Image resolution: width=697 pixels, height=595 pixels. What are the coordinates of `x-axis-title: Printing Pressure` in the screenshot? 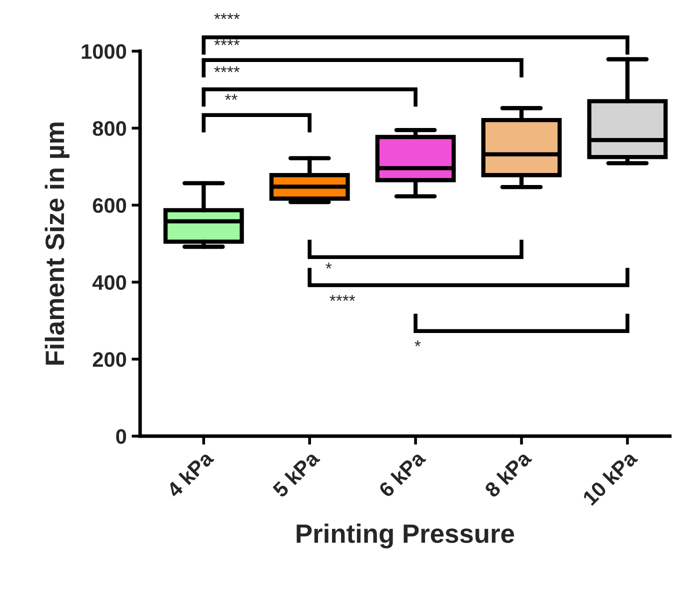 It's located at (405, 536).